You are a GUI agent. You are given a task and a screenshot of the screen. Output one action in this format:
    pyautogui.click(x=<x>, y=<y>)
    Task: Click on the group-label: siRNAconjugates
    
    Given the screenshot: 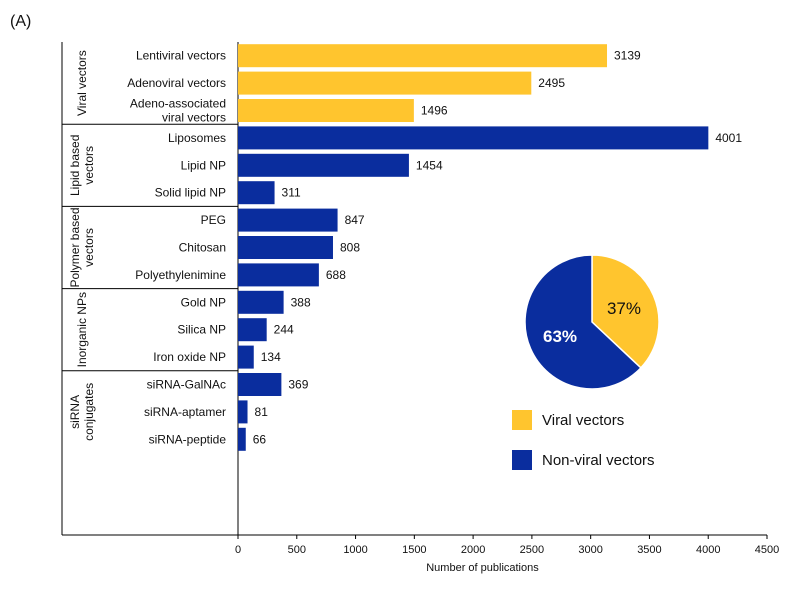 What is the action you would take?
    pyautogui.click(x=82, y=412)
    